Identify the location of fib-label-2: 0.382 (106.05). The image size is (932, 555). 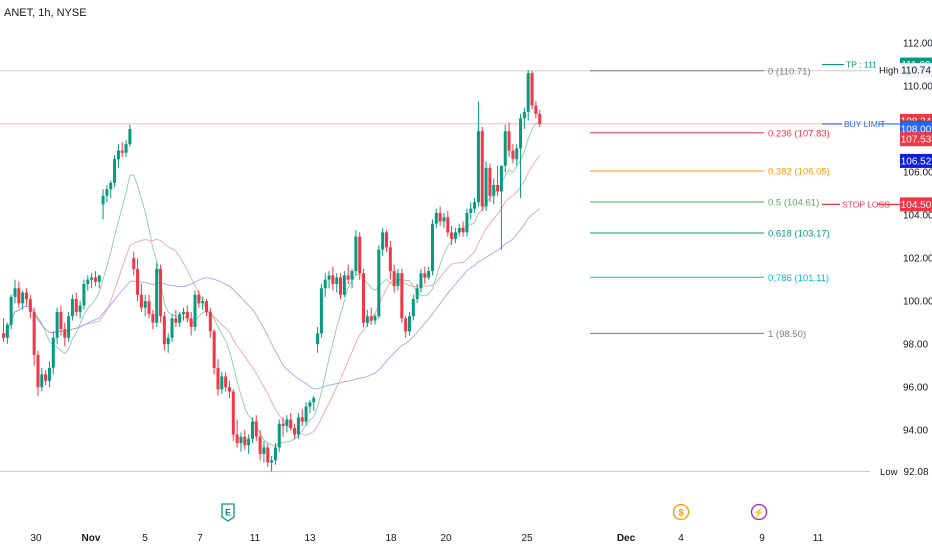
(799, 172).